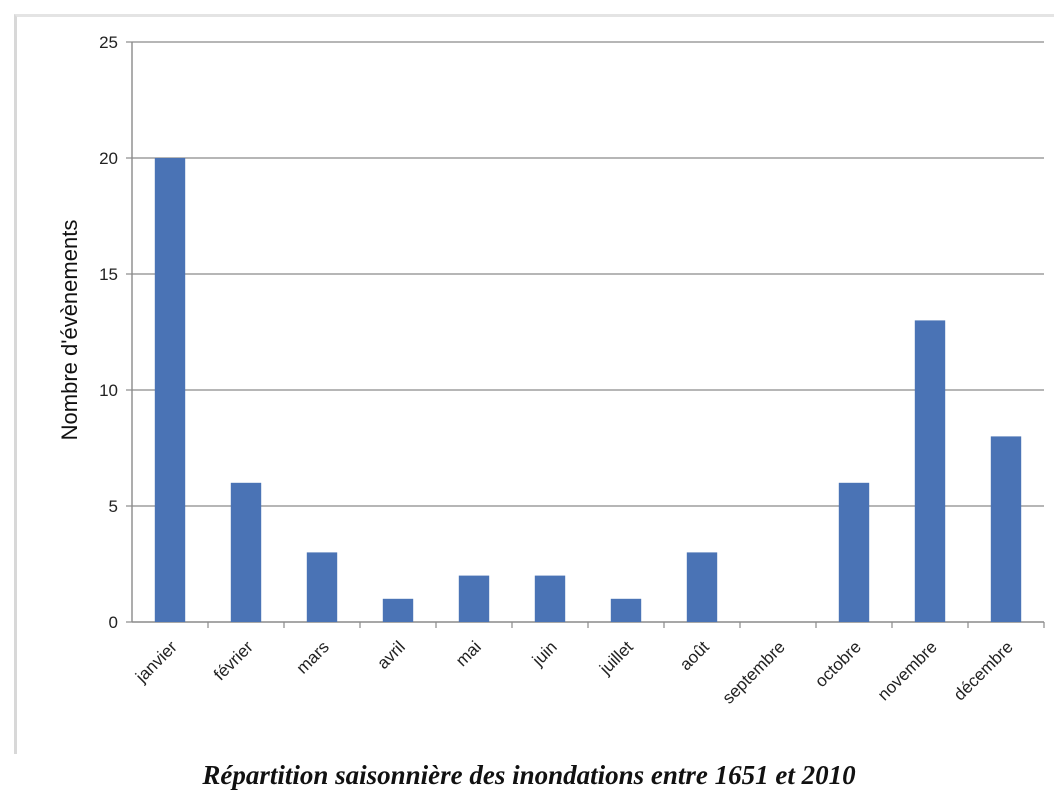 This screenshot has width=1058, height=801. What do you see at coordinates (170, 390) in the screenshot?
I see `bar-janvier` at bounding box center [170, 390].